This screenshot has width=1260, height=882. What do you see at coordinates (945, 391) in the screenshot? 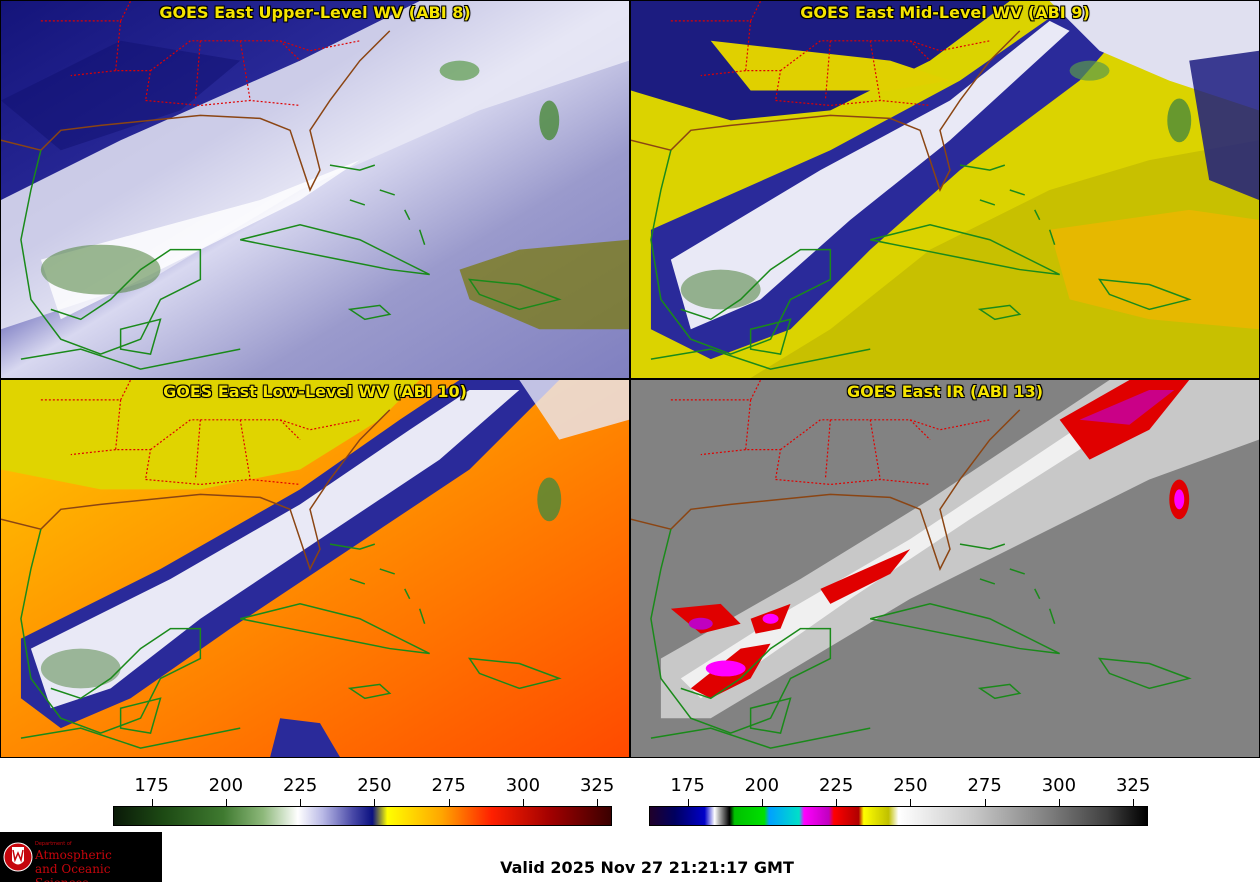
I see `panel-title-ir: GOES East IR (ABI 13)` at bounding box center [945, 391].